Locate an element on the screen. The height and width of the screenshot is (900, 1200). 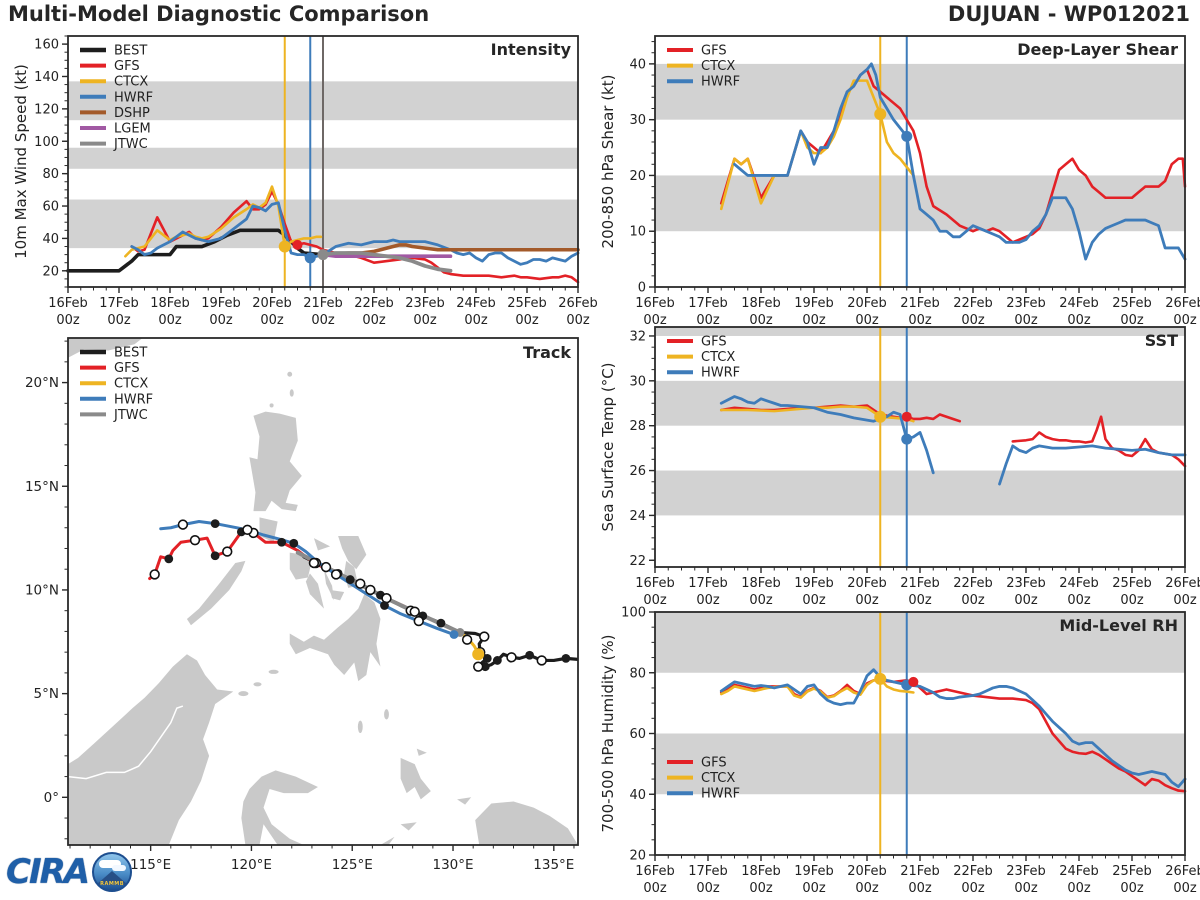
y-tick: 80 is located at coordinates (50, 174).